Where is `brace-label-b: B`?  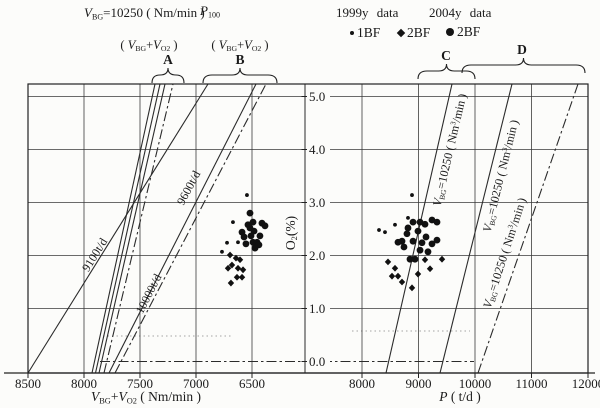
brace-label-b: B is located at coordinates (240, 59).